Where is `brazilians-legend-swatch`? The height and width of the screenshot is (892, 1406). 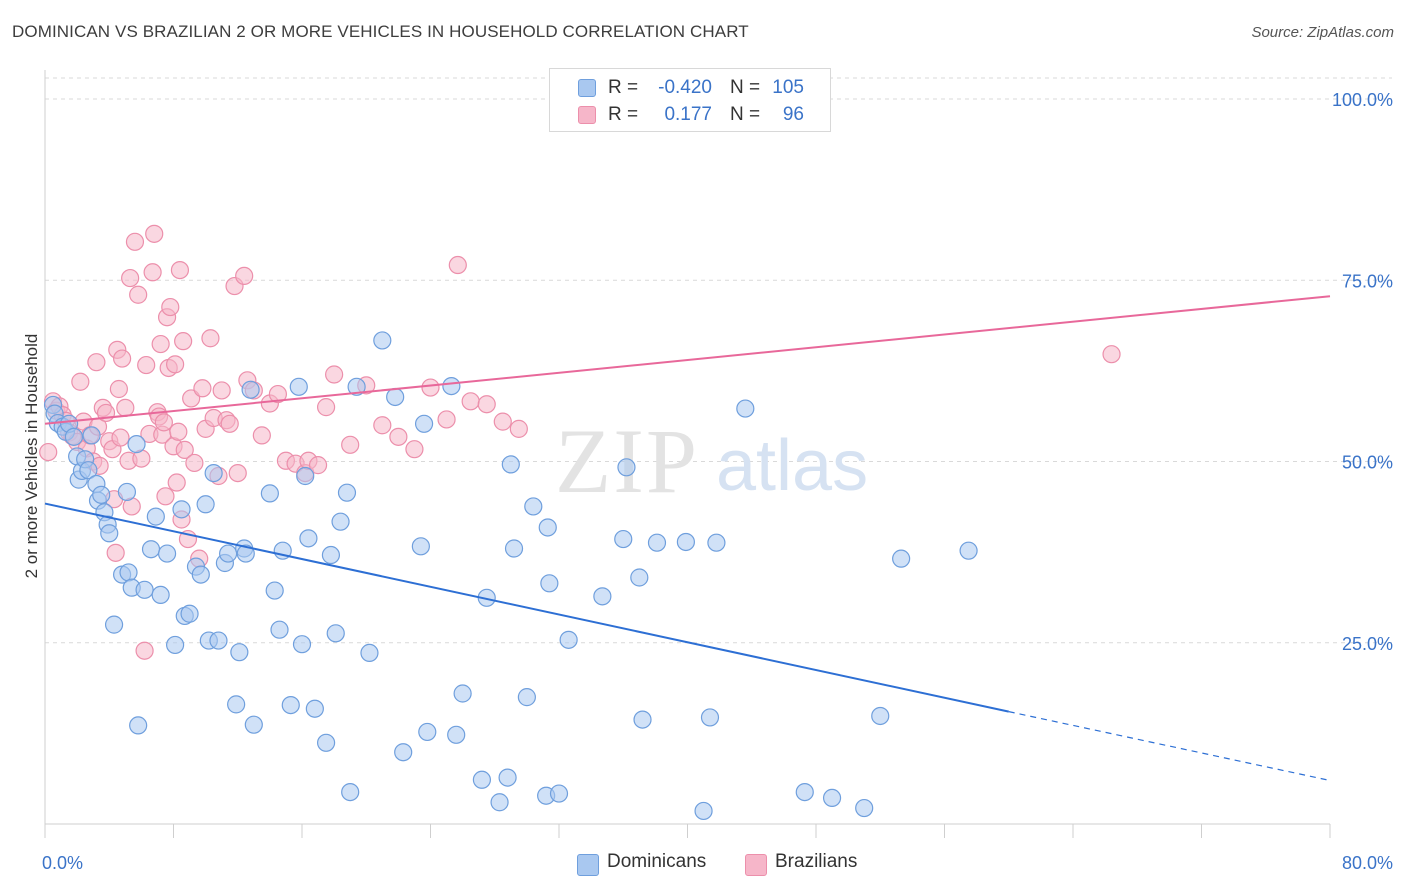 brazilians-legend-swatch is located at coordinates (756, 865).